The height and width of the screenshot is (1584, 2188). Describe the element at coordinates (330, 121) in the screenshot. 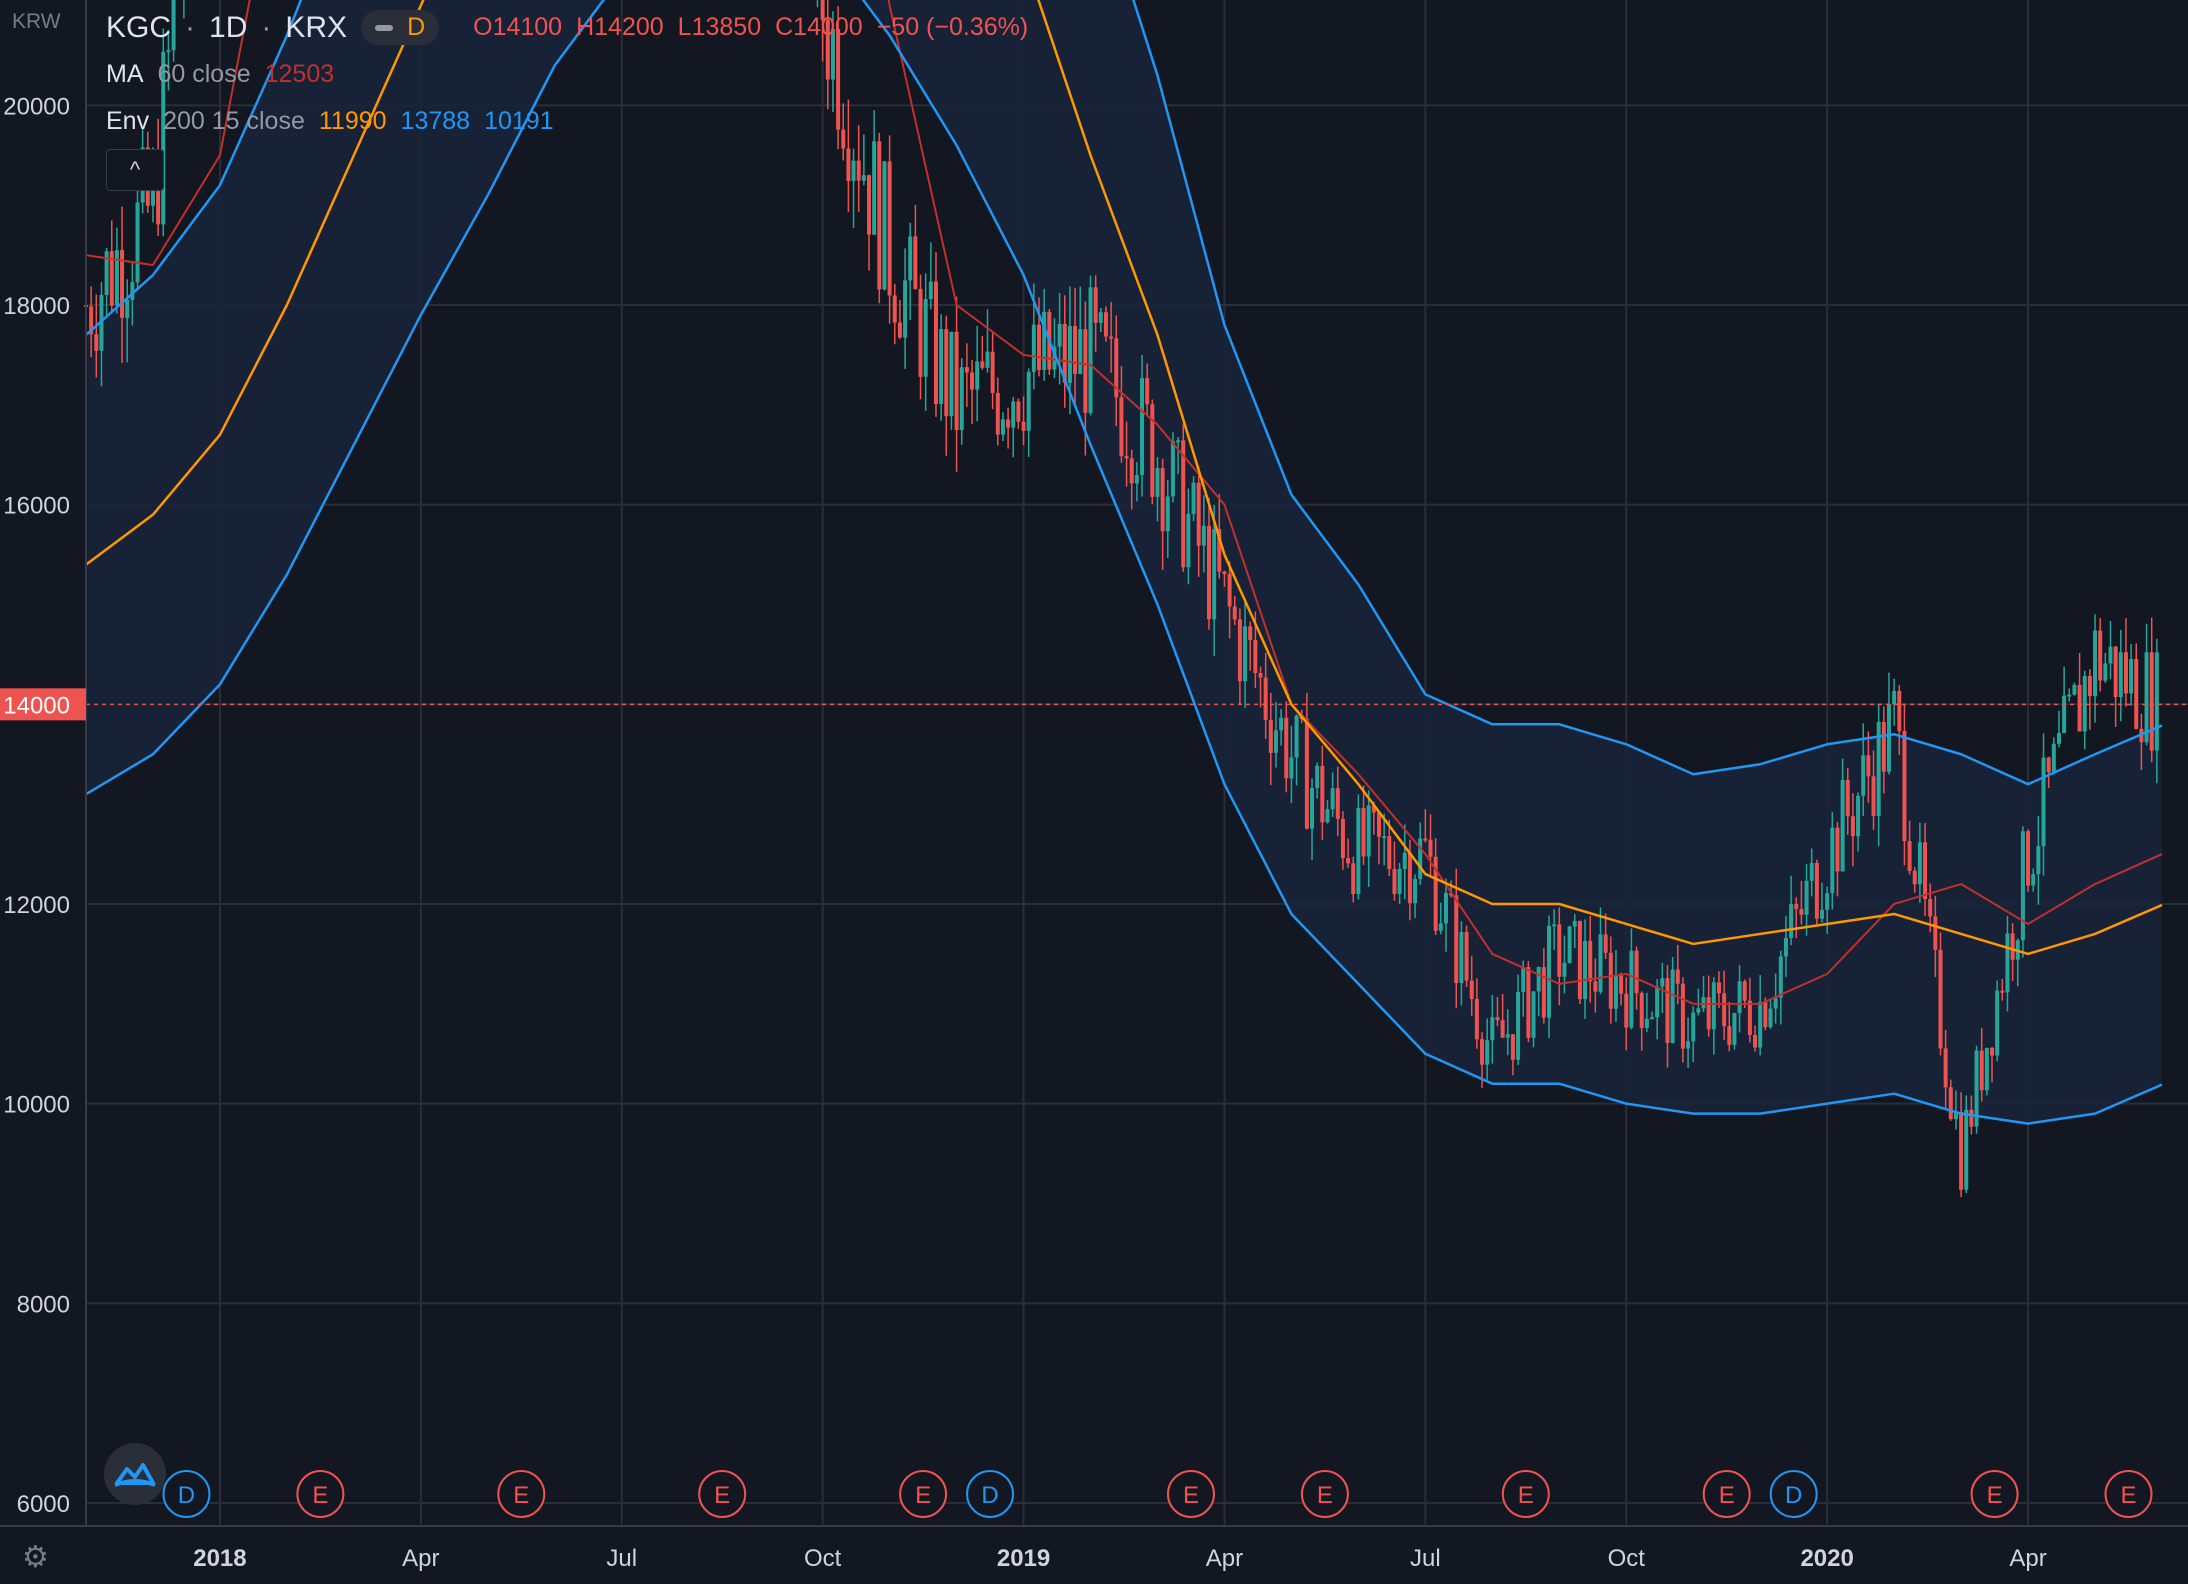

I see `env-legend: Env 200 15 close 11990 13788 10191` at that location.